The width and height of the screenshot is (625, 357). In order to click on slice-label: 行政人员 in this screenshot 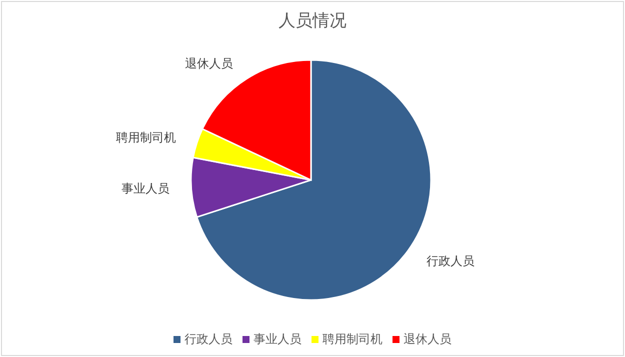, I will do `click(450, 261)`.